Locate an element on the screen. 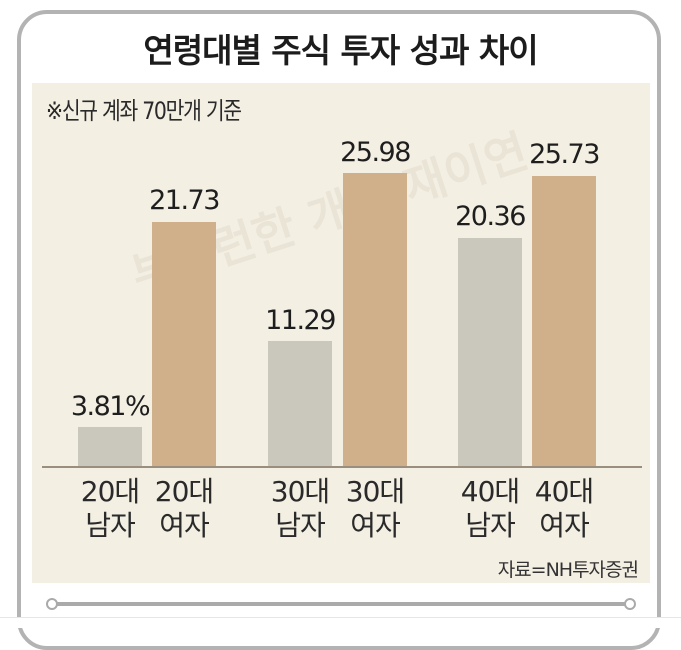  bar-20s-female is located at coordinates (184, 344).